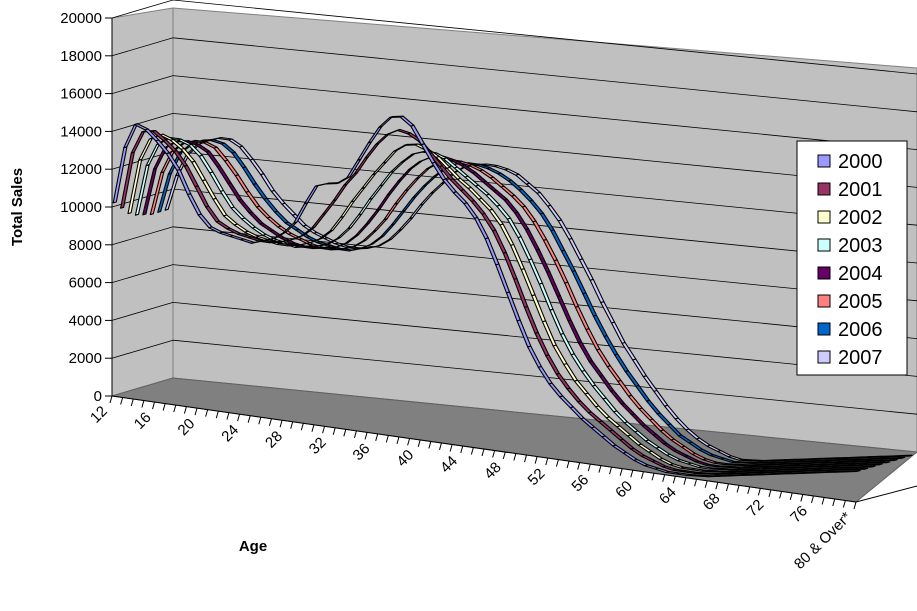 This screenshot has height=611, width=917. Describe the element at coordinates (890, 460) in the screenshot. I see `series-2005-segment` at that location.